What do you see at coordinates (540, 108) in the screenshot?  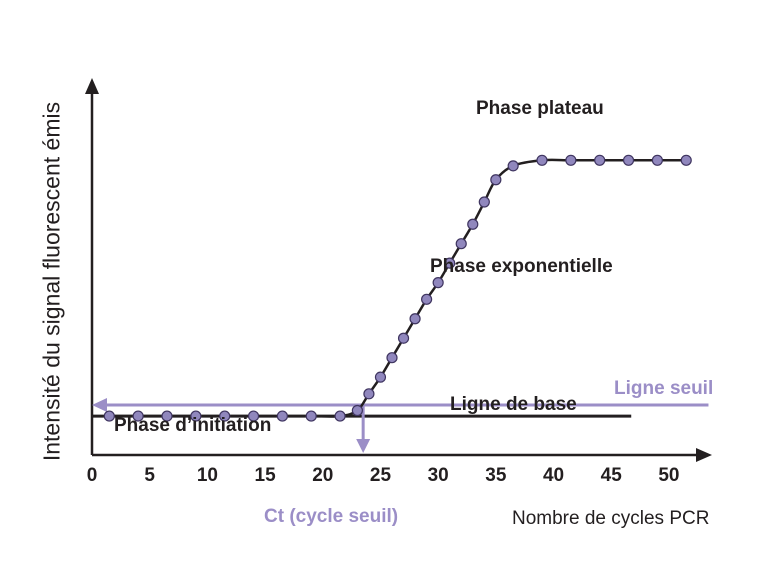 I see `plateau-phase-label: Phase plateau` at bounding box center [540, 108].